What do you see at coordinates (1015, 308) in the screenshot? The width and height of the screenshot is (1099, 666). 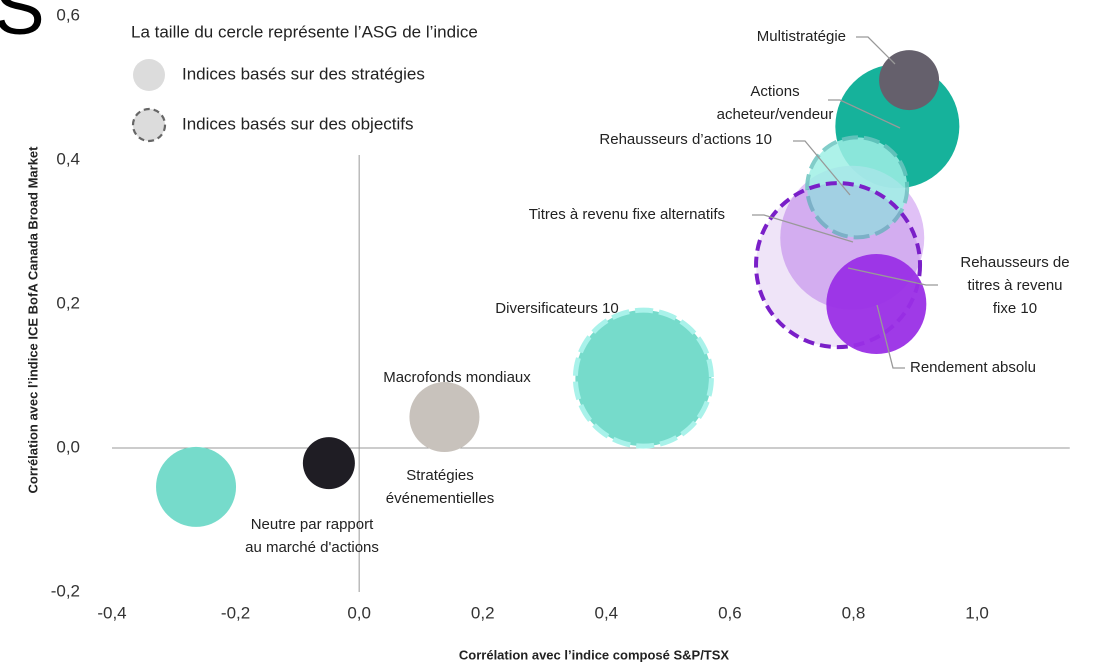 I see `point-label: fixe 10` at bounding box center [1015, 308].